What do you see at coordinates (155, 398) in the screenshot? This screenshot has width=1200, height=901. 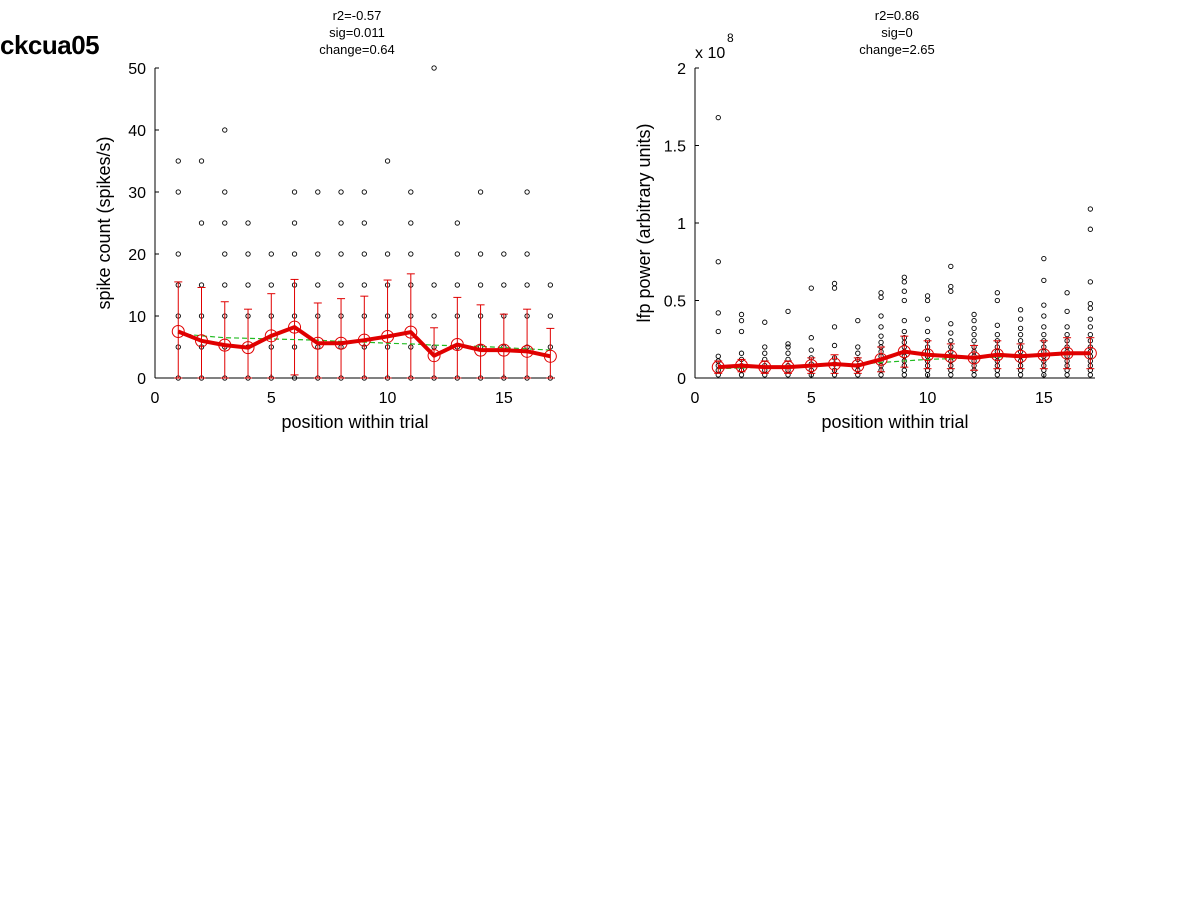 I see `x-tick-label: 0` at bounding box center [155, 398].